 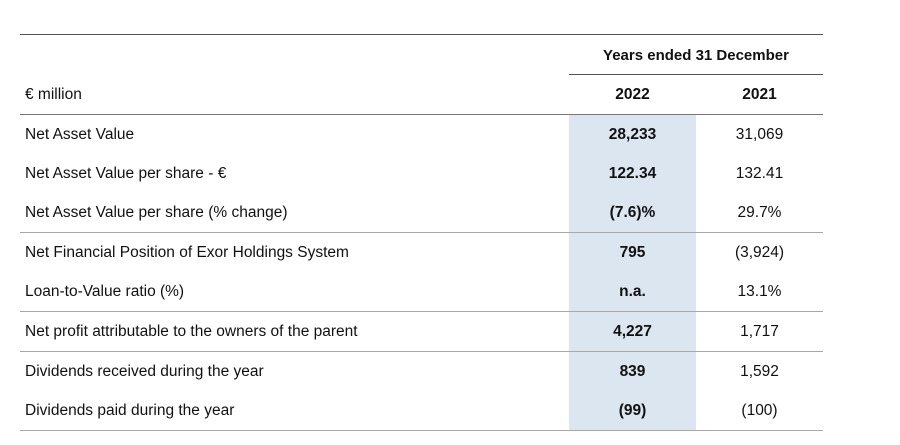 What do you see at coordinates (632, 410) in the screenshot?
I see `value-2022: (99)` at bounding box center [632, 410].